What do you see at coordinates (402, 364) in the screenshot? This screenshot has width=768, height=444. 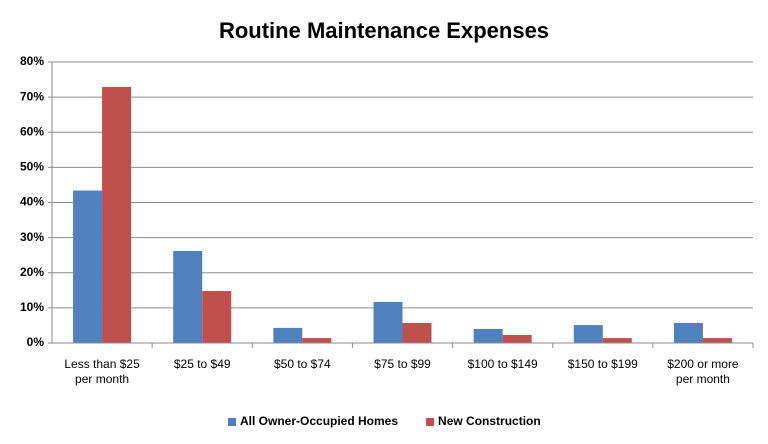 I see `x-tick-label: $75 to $99` at bounding box center [402, 364].